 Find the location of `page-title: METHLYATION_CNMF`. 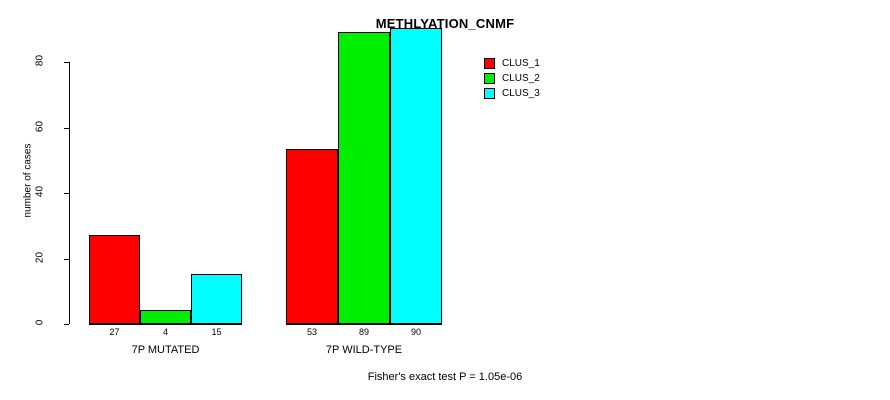

page-title: METHLYATION_CNMF is located at coordinates (445, 23).